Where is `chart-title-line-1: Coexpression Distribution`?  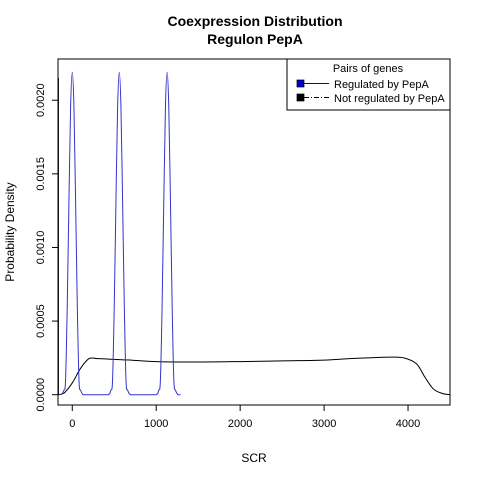 chart-title-line-1: Coexpression Distribution is located at coordinates (254, 21).